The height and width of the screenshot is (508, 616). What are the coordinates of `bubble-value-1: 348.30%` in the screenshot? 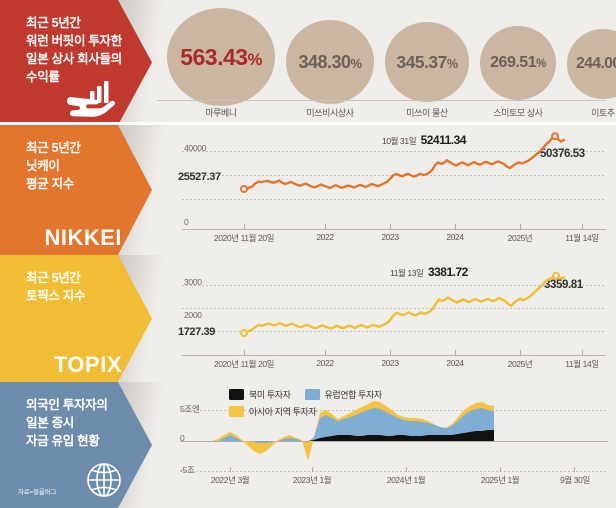 It's located at (330, 61).